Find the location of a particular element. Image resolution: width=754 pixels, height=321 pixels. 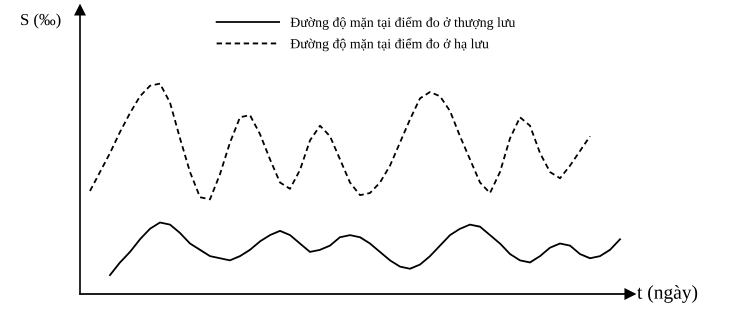

y-axis-title: S (‰) is located at coordinates (40, 21).